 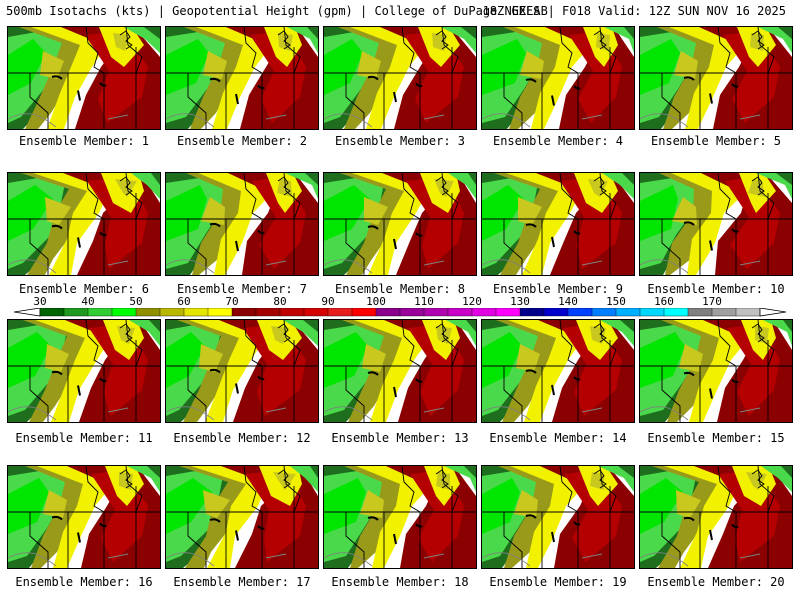 I want to click on isotach-colorbar: 30 40 50 60 70 80 90 100 110 120 130 140 150 160 170, so click(x=400, y=309).